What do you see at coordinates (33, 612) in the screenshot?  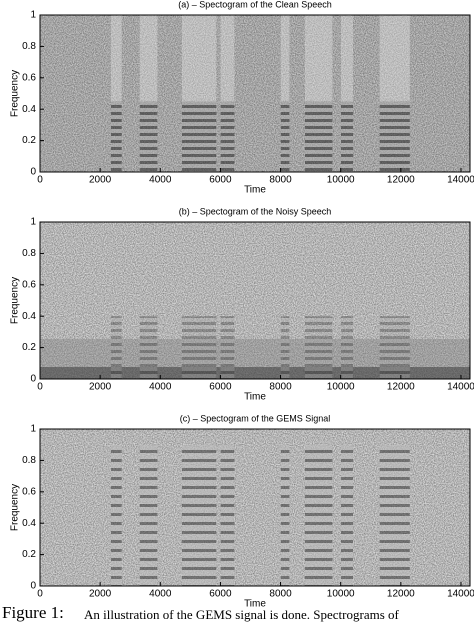 I see `caption-label: Figure 1:` at bounding box center [33, 612].